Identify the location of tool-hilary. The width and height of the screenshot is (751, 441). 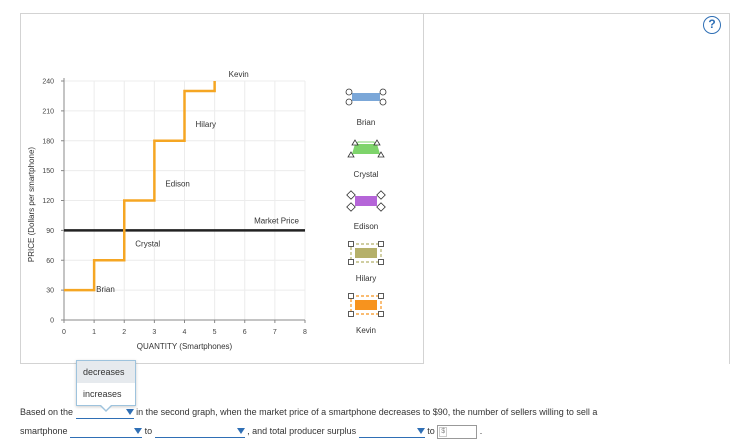
(366, 253).